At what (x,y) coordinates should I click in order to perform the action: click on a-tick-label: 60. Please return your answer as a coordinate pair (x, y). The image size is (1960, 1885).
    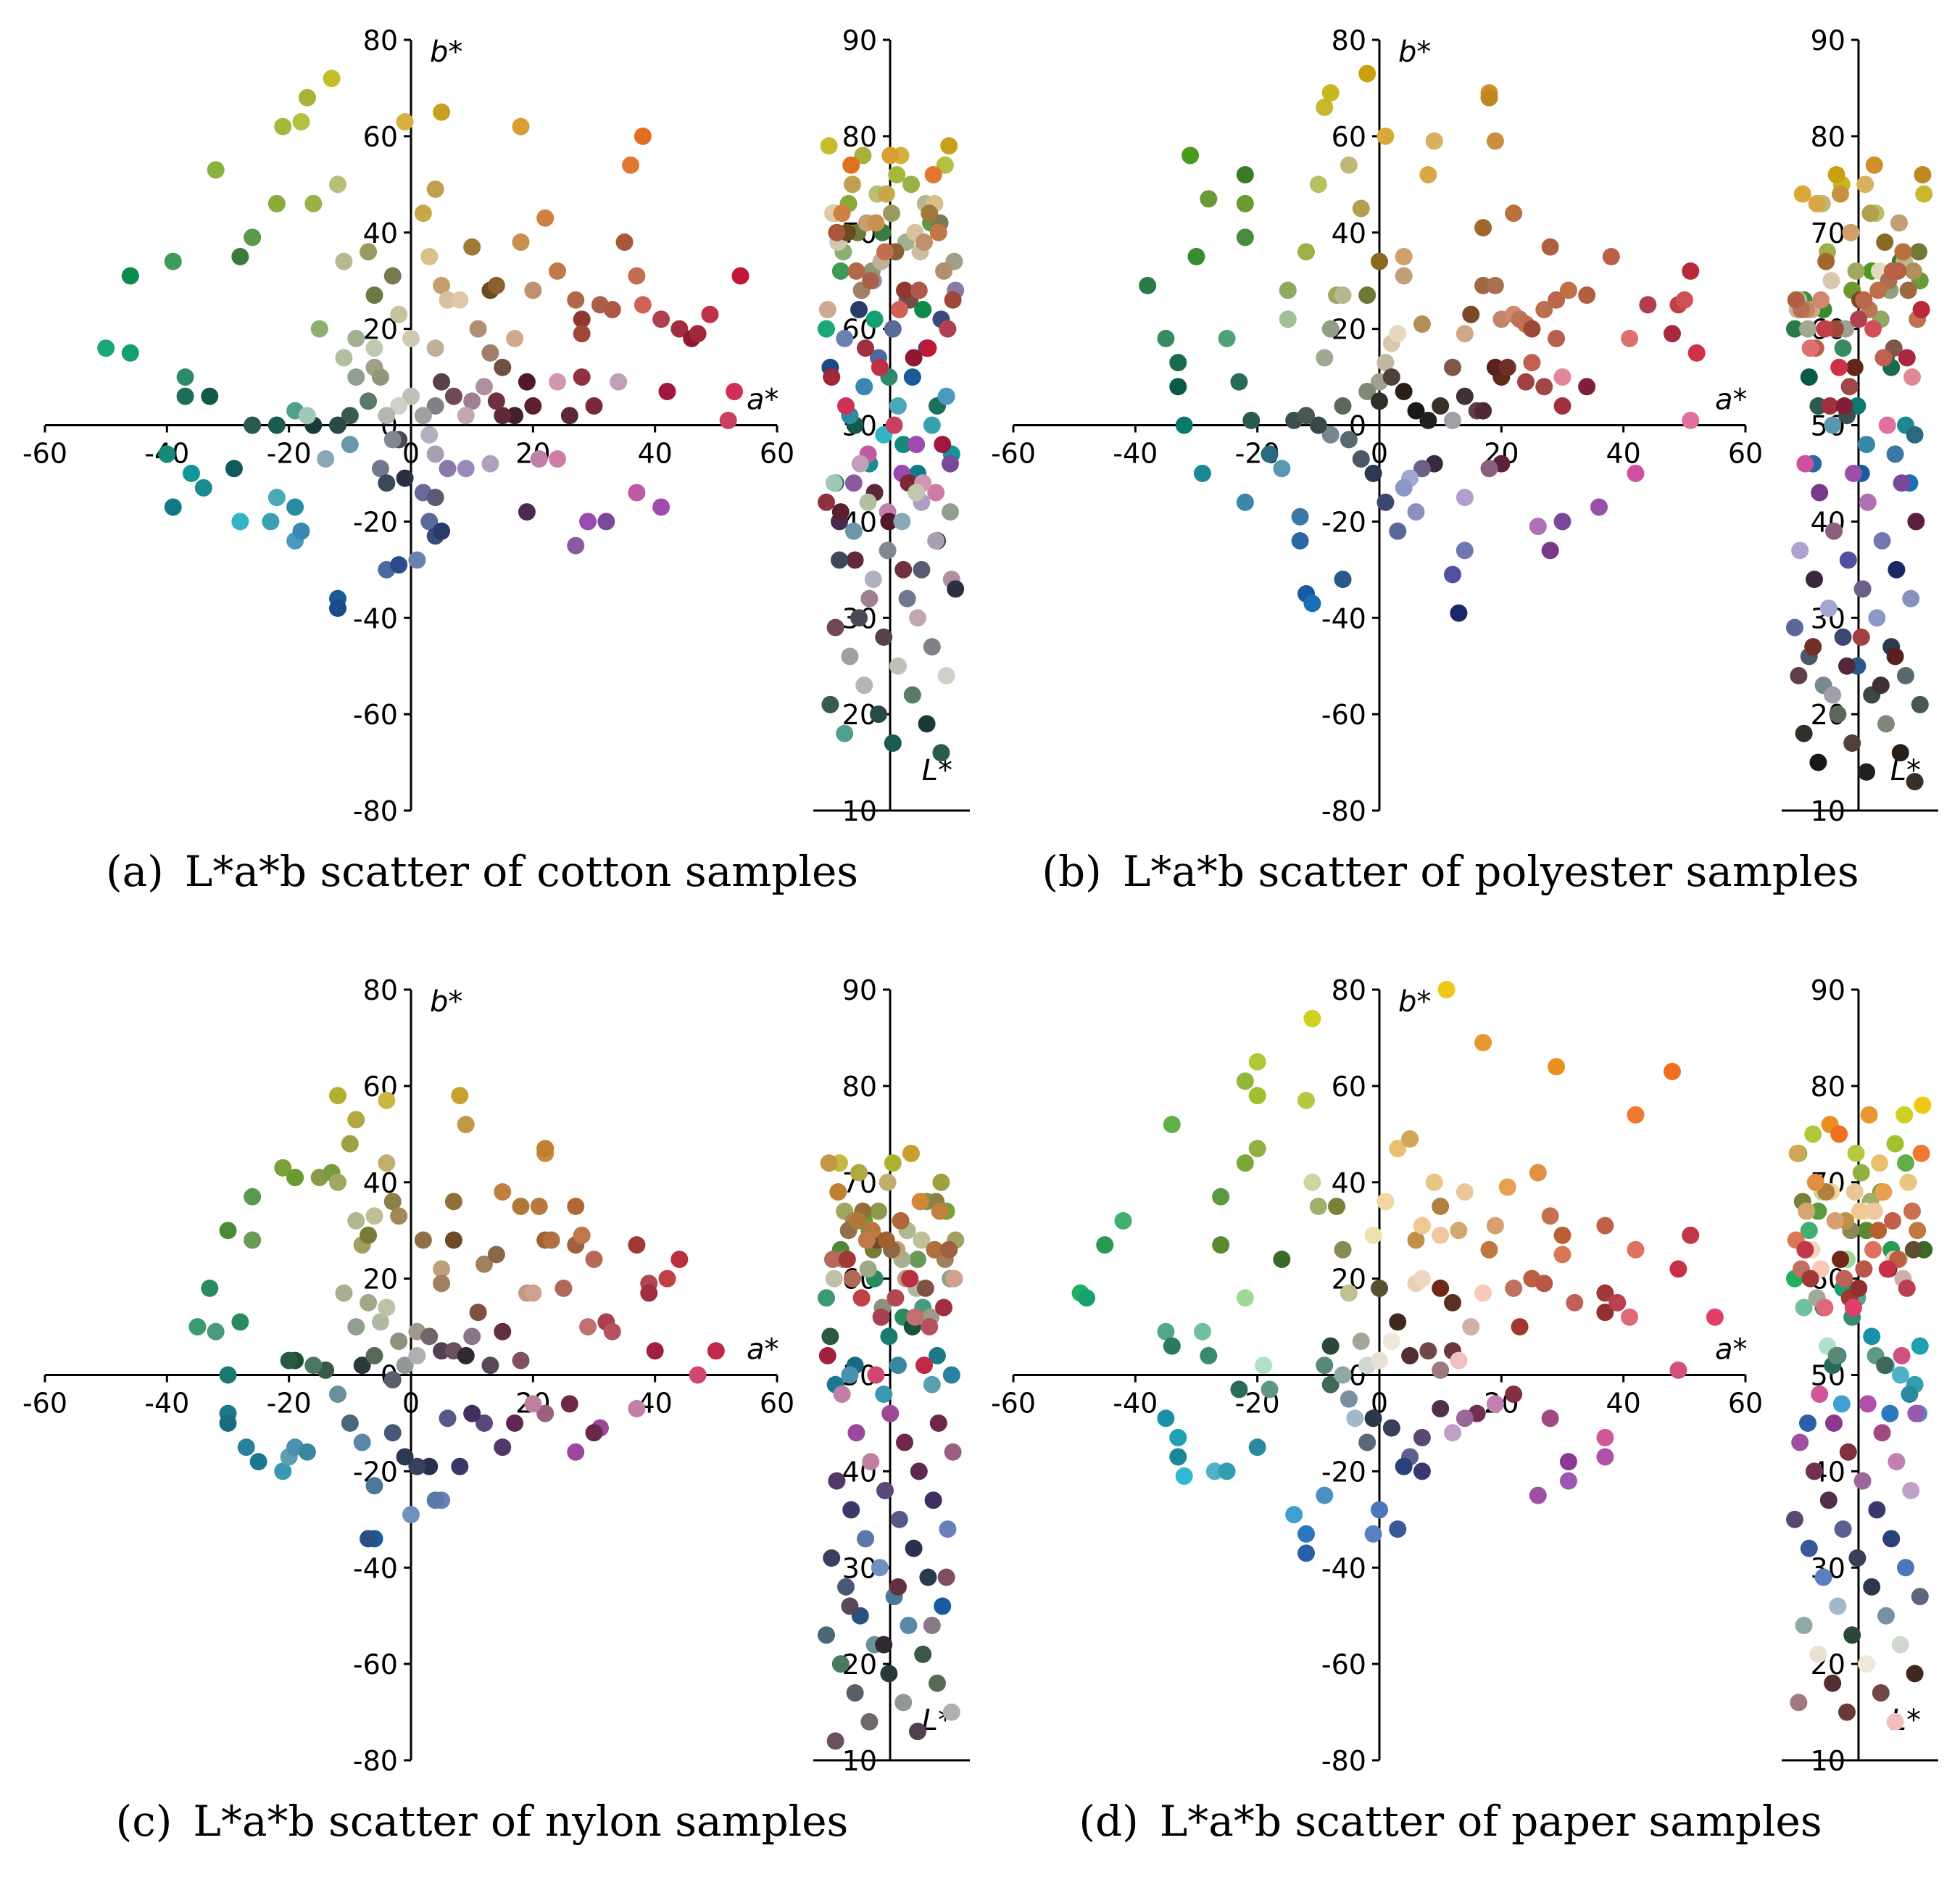
    Looking at the image, I should click on (777, 454).